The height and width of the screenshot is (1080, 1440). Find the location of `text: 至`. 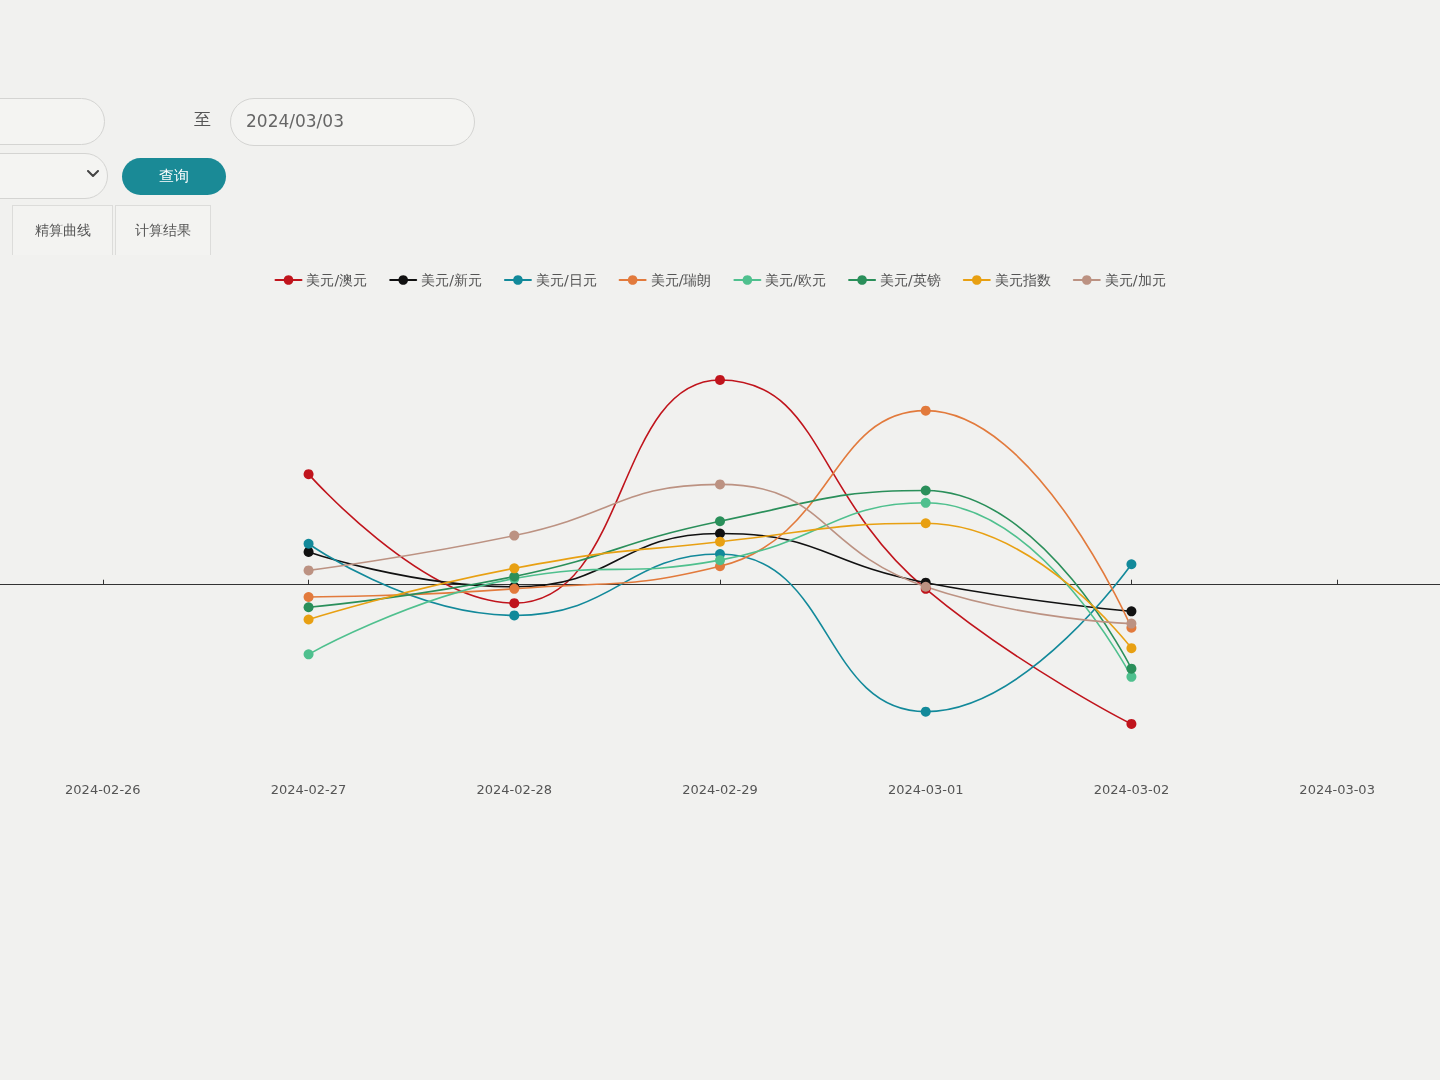

text: 至 is located at coordinates (202, 119).